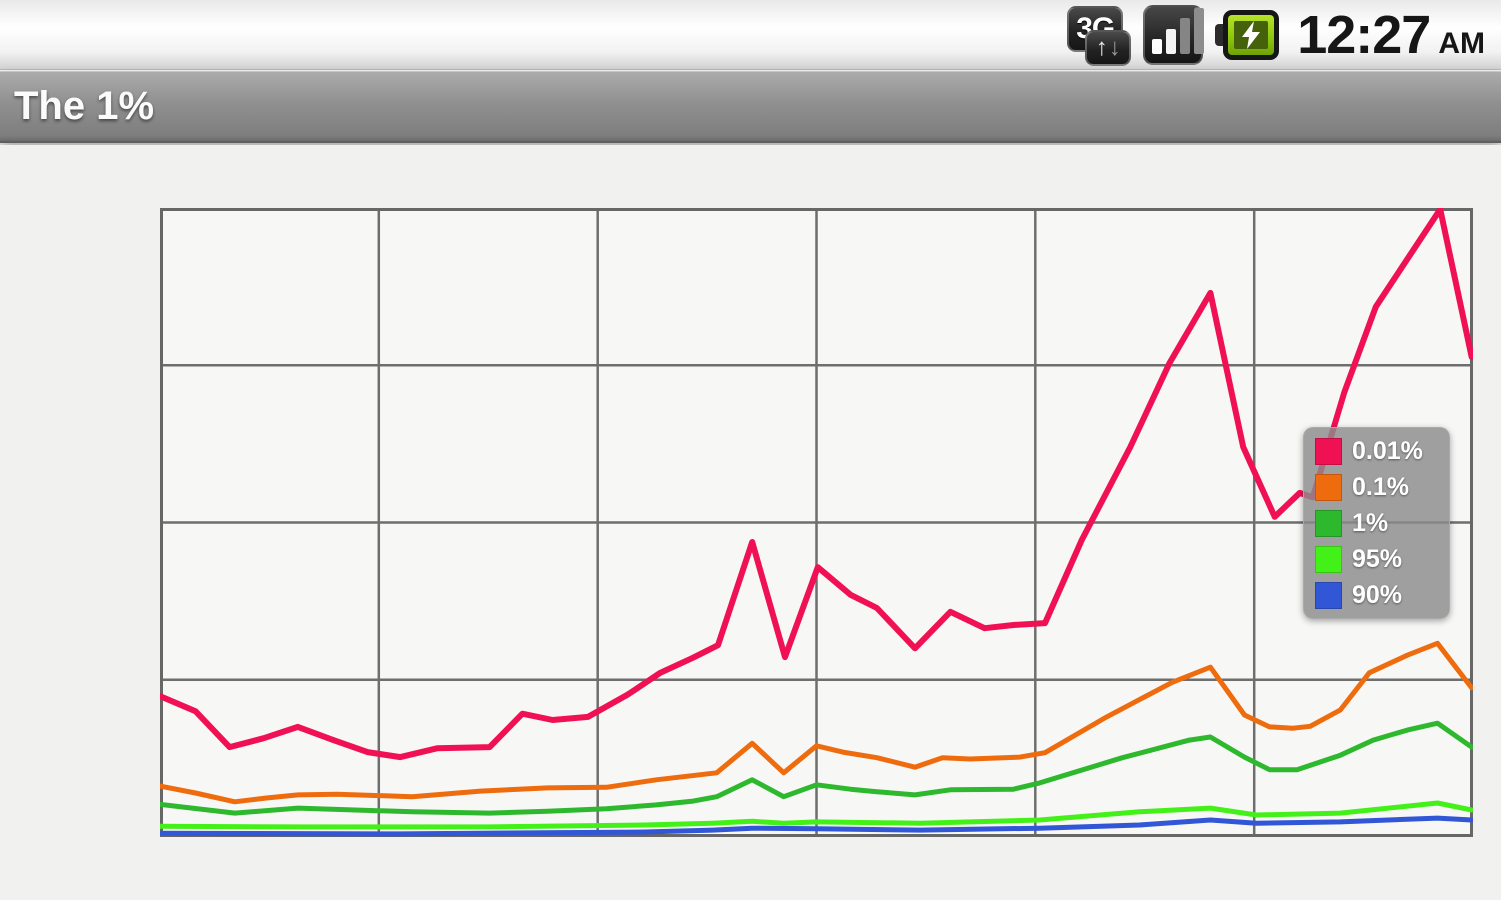 This screenshot has width=1501, height=900. I want to click on page-title: The 1%, so click(84, 106).